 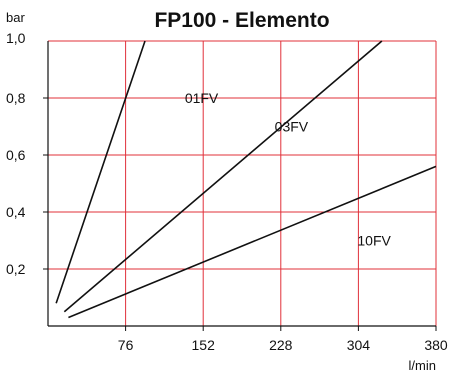 I want to click on x-tick-label: 304, so click(x=359, y=345).